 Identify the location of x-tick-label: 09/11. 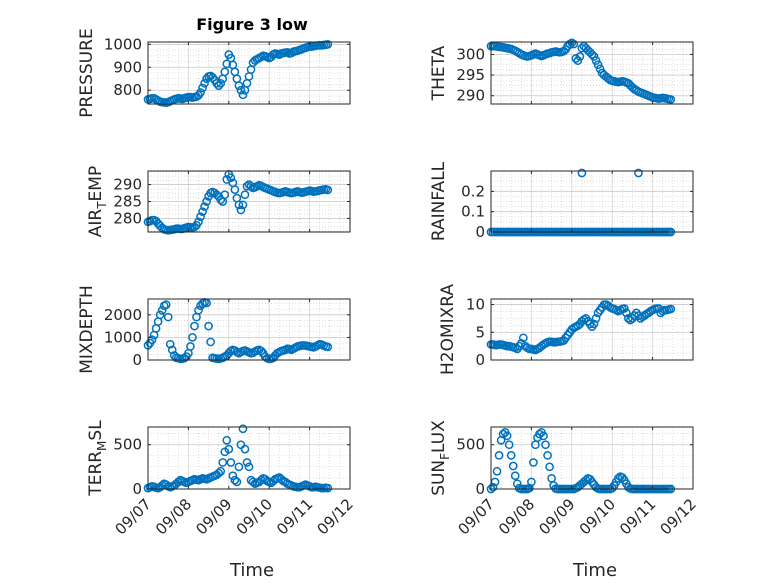
(637, 516).